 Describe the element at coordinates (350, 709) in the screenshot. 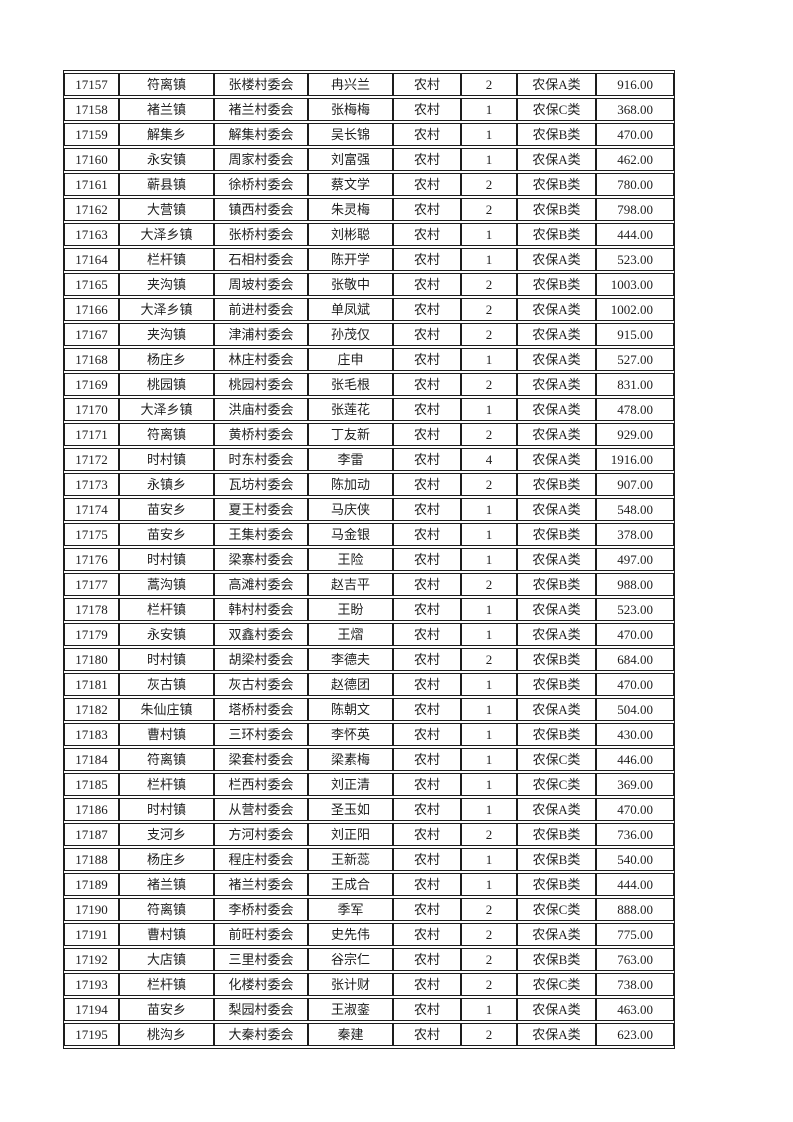

I see `cell-person-name: 陈朝文` at that location.